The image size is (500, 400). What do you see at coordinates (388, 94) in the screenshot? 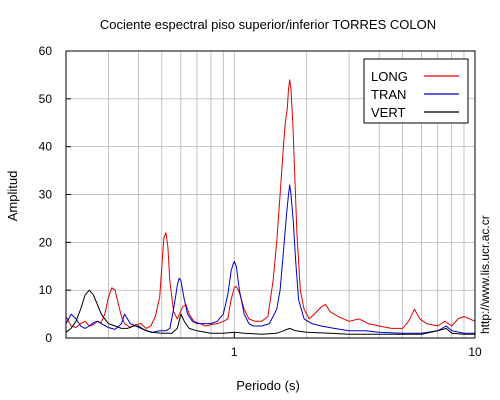
I see `legend-label-tran: TRAN` at bounding box center [388, 94].